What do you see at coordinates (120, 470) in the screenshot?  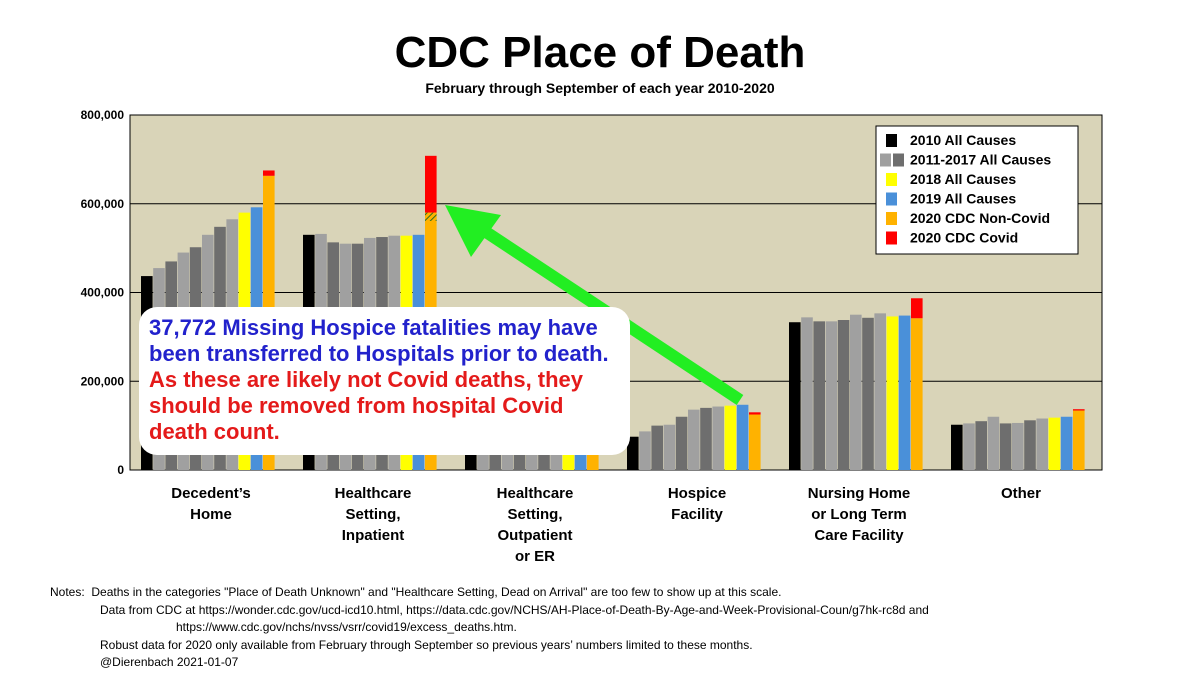 I see `y-tick-label: 0` at bounding box center [120, 470].